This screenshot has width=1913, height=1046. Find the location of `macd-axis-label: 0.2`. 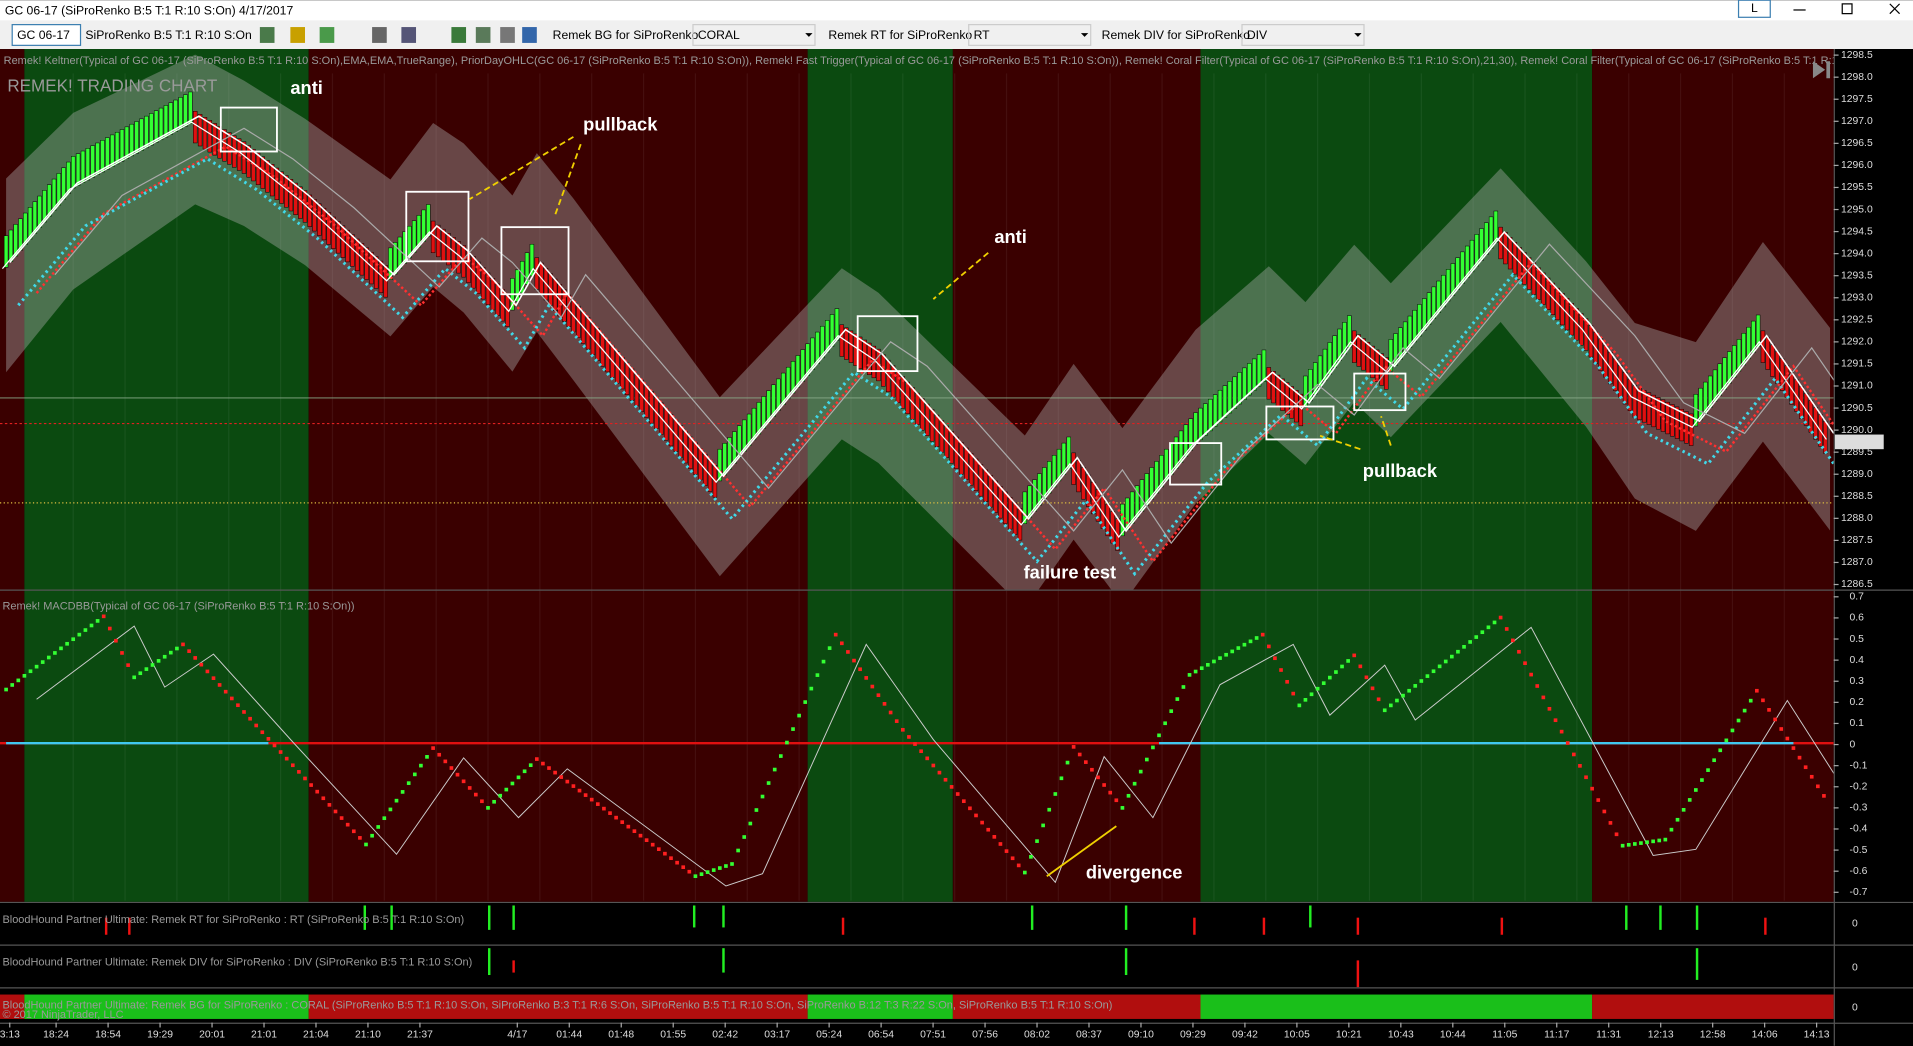

macd-axis-label: 0.2 is located at coordinates (1857, 702).